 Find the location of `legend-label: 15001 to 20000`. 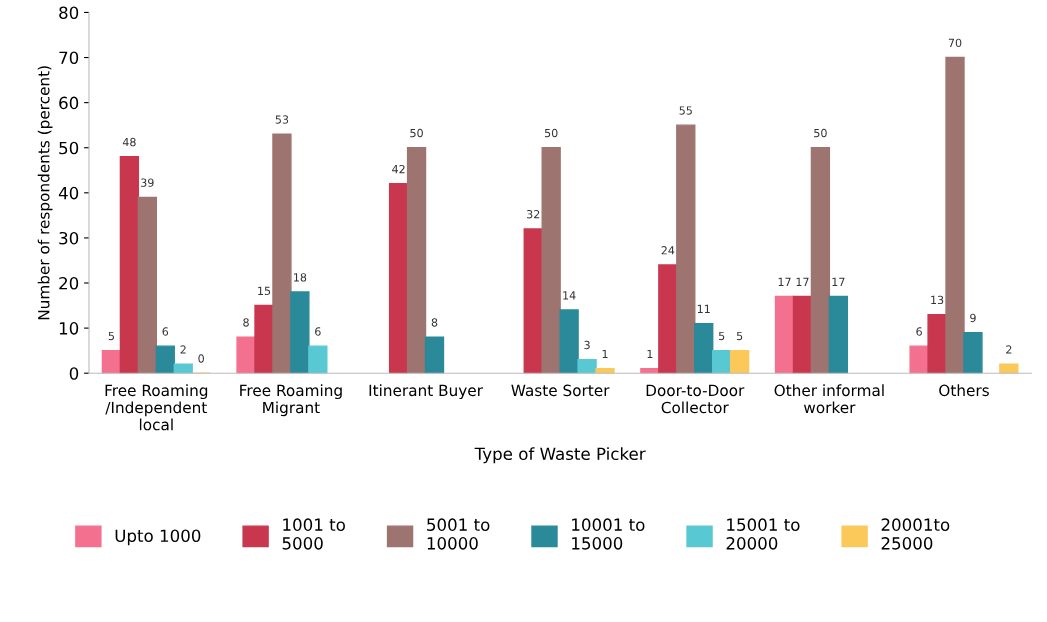

legend-label: 15001 to 20000 is located at coordinates (763, 534).